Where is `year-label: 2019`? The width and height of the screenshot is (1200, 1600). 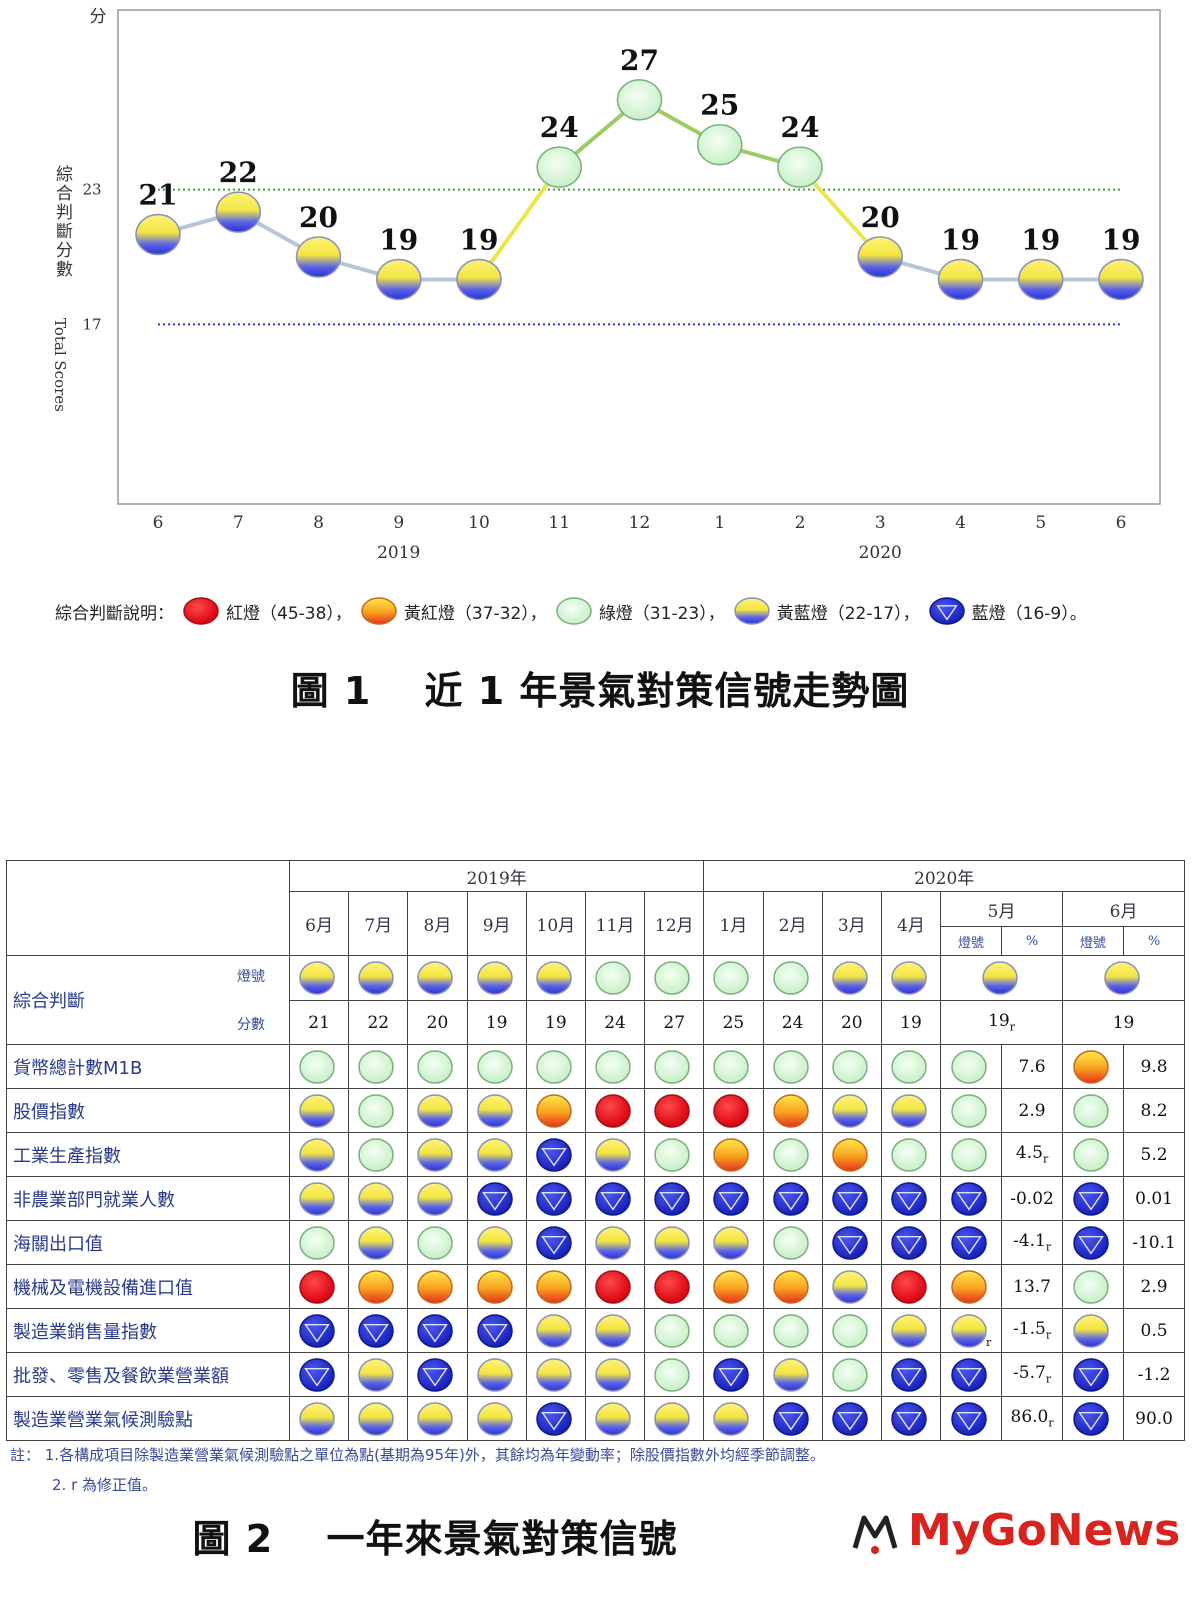 year-label: 2019 is located at coordinates (398, 553).